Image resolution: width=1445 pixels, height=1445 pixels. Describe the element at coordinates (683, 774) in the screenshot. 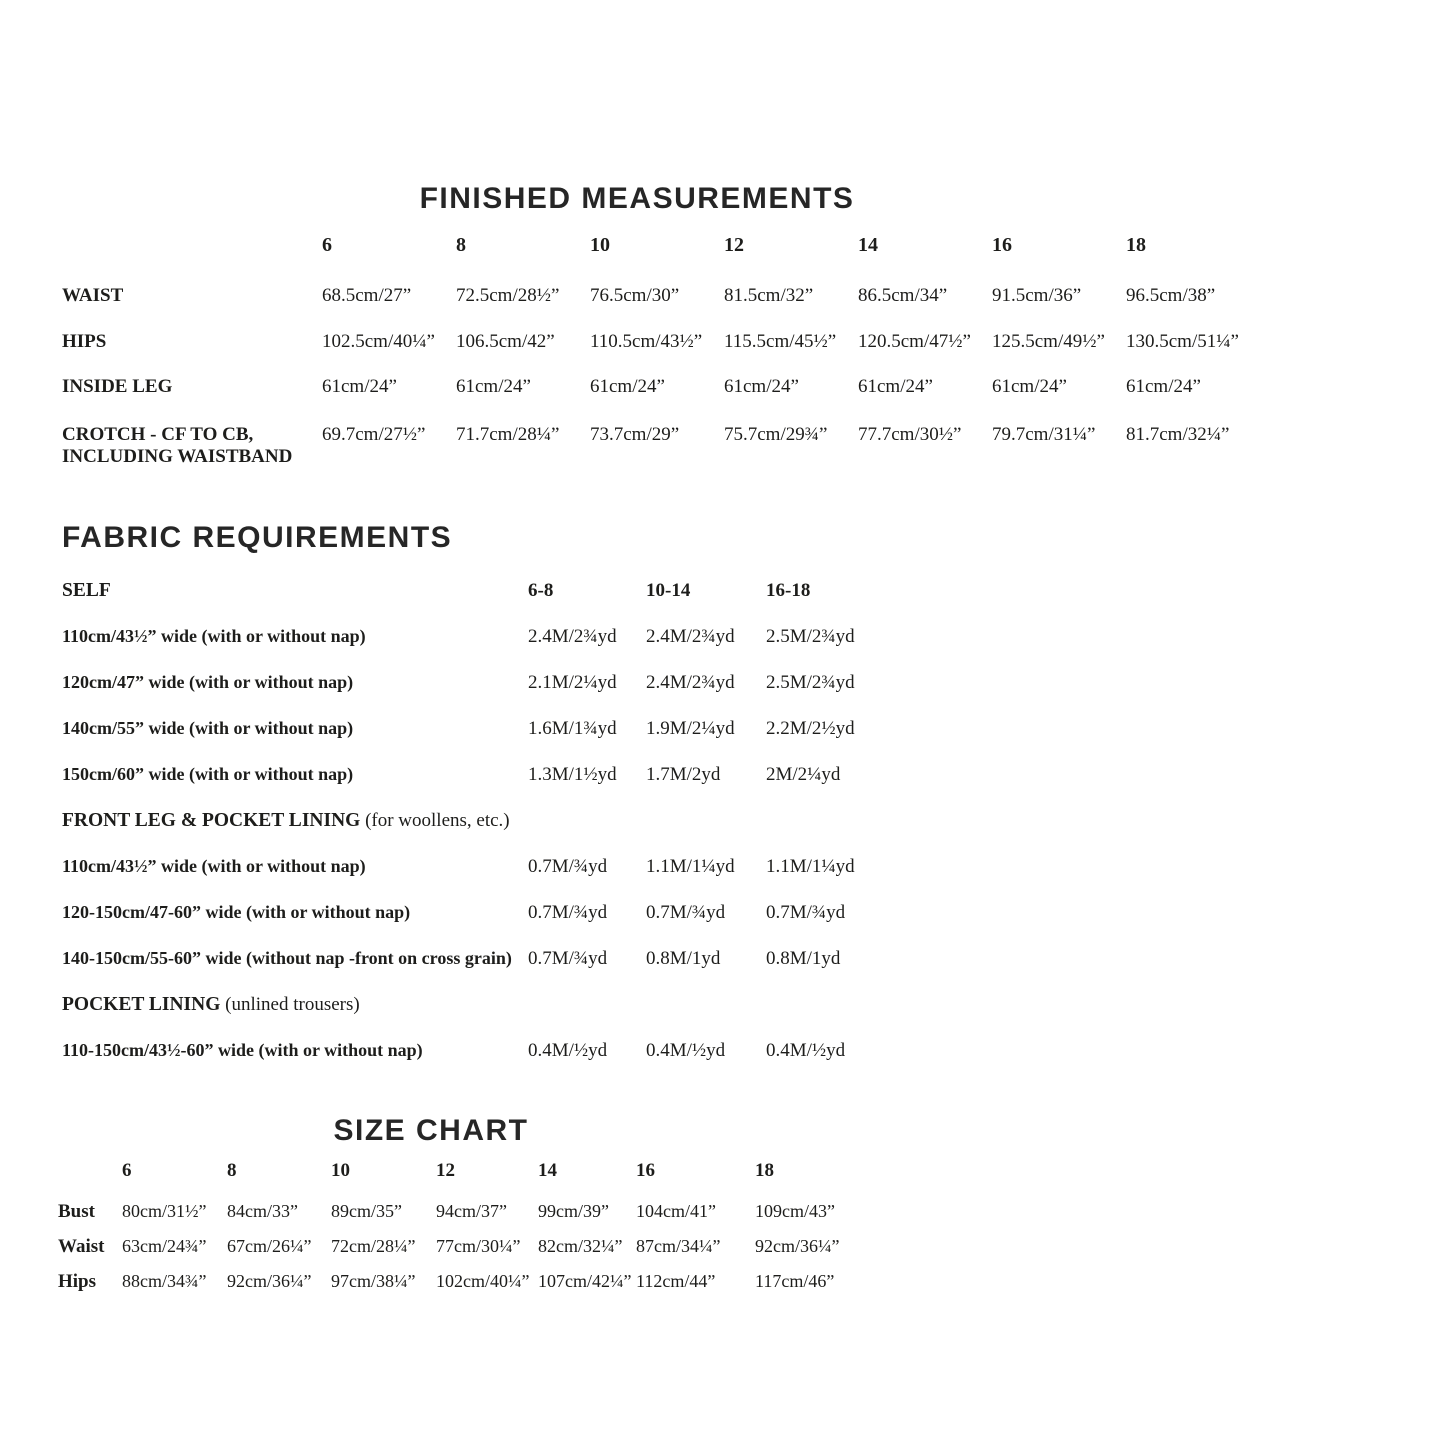

I see `fr-value-cell: 1.7M/2yd` at that location.